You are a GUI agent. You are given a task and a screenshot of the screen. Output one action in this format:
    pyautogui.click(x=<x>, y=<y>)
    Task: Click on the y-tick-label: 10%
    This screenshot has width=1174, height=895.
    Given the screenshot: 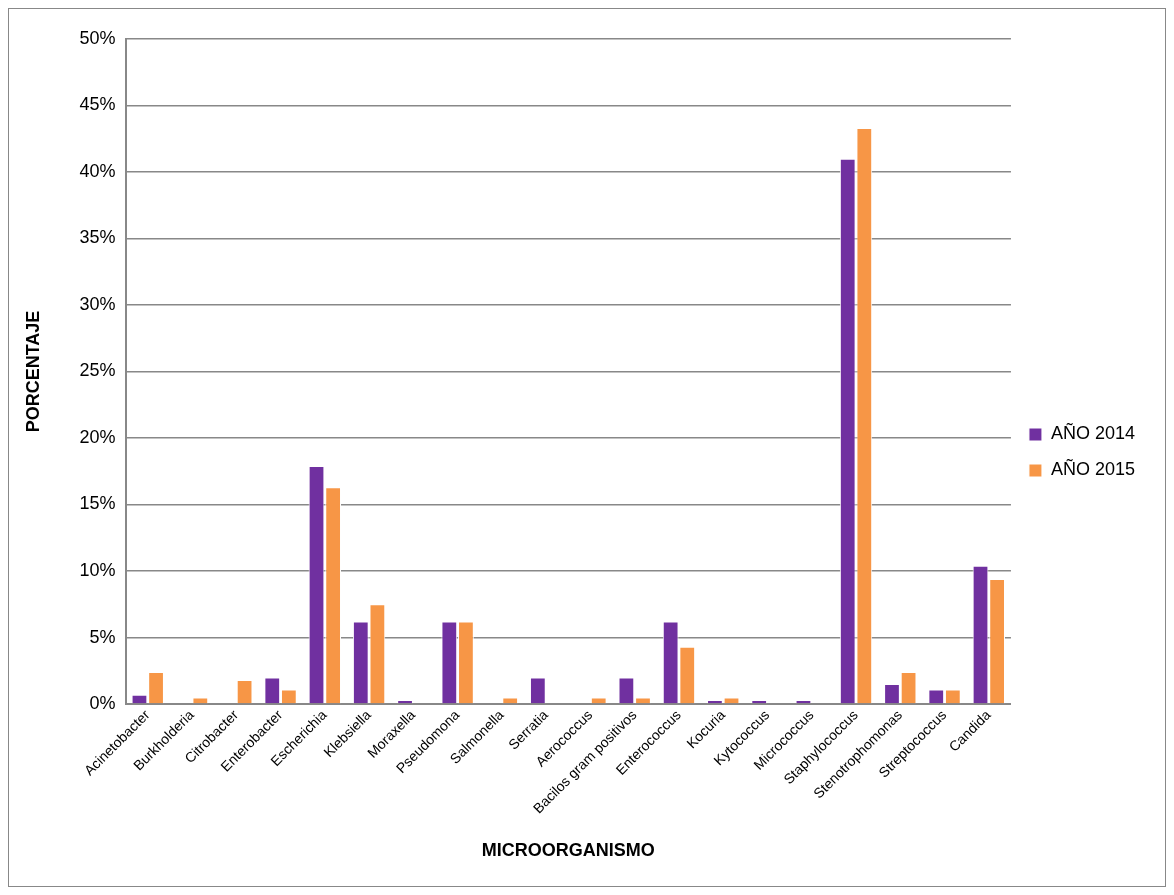 What is the action you would take?
    pyautogui.click(x=97, y=570)
    